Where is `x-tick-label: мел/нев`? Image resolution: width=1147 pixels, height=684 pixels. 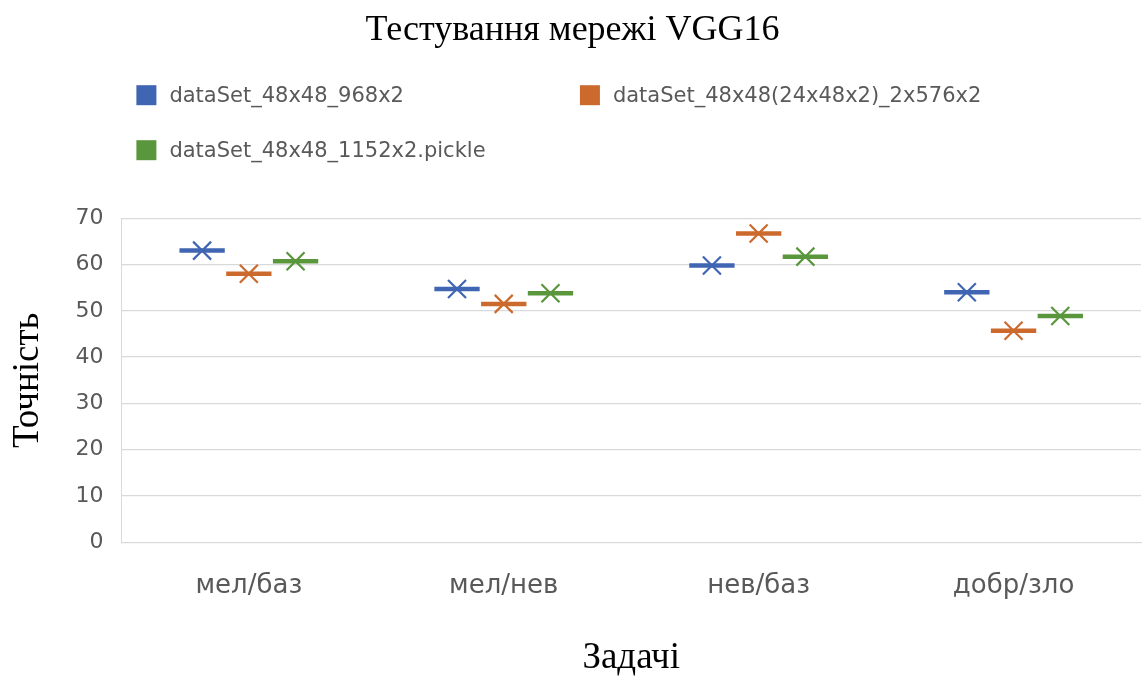
x-tick-label: мел/нев is located at coordinates (504, 583).